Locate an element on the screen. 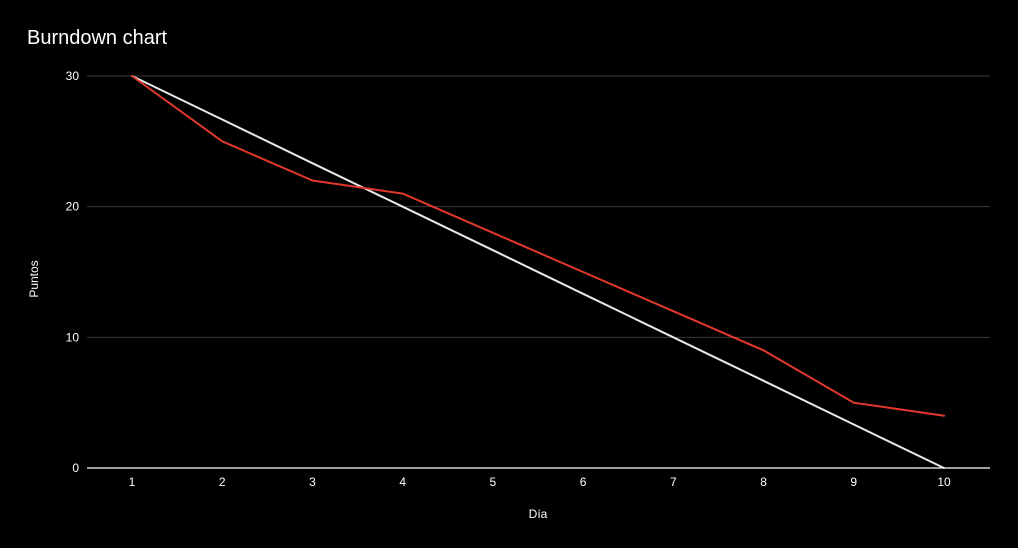 This screenshot has height=548, width=1018. x-axis-ticks: 1 2 3 4 5 6 7 8 9 10 is located at coordinates (540, 482).